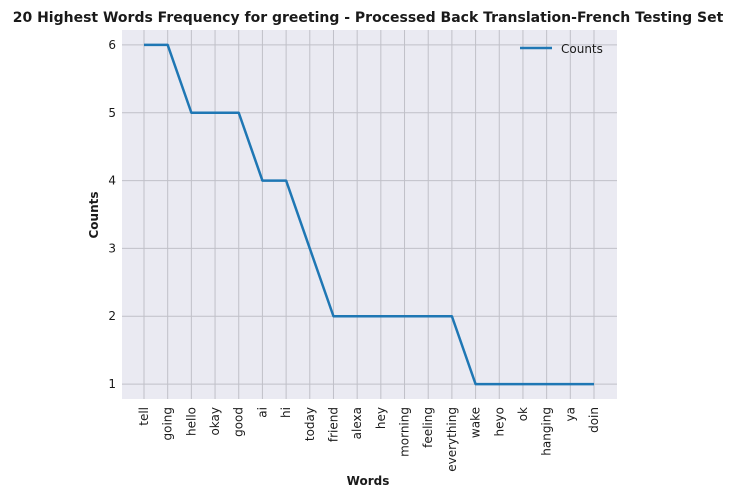  I want to click on y-axis-label: Counts, so click(94, 214).